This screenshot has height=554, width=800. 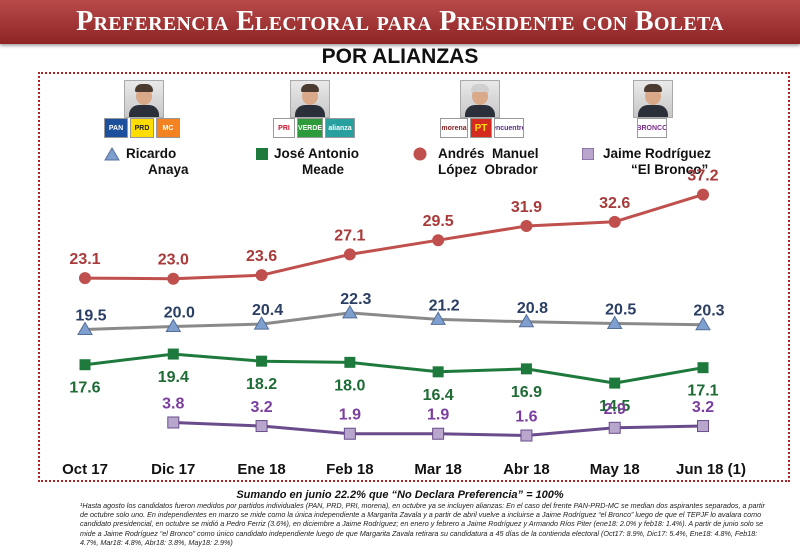 What do you see at coordinates (438, 221) in the screenshot?
I see `data-label-andres-manuel-lopez-obrador-4: 29.5` at bounding box center [438, 221].